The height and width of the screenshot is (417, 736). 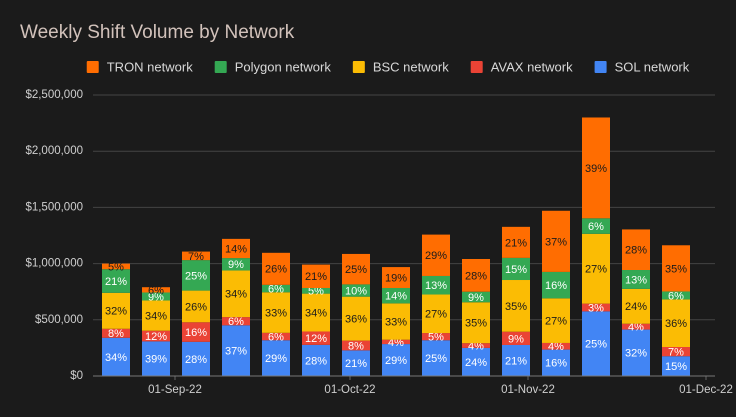 What do you see at coordinates (54, 95) in the screenshot?
I see `y-tick-label: $2,500,000` at bounding box center [54, 95].